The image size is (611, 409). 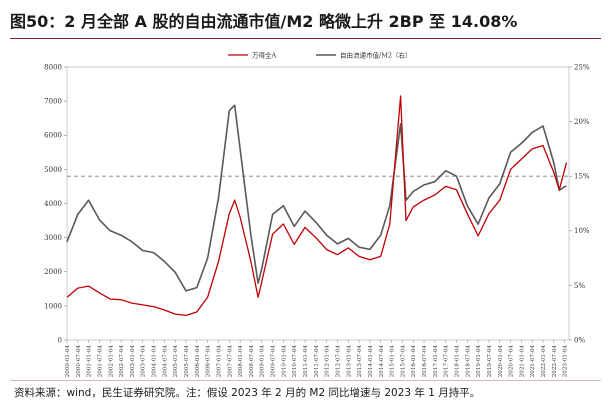 I want to click on x-tick-label: 2007-07-04, so click(x=230, y=361).